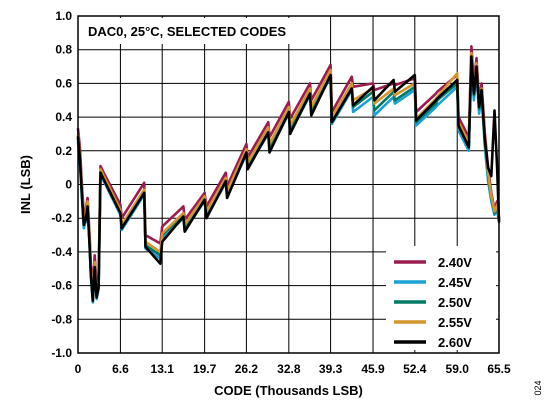 Image resolution: width=548 pixels, height=401 pixels. Describe the element at coordinates (163, 369) in the screenshot. I see `x-tick-label: 13.1` at that location.